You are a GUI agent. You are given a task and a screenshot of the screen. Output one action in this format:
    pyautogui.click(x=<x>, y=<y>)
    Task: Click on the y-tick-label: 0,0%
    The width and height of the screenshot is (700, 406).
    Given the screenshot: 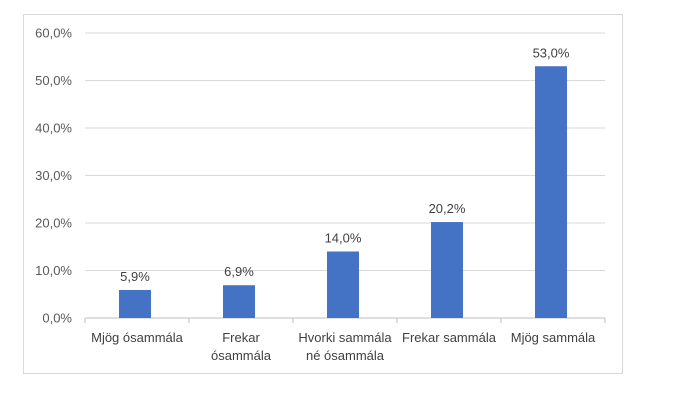 What is the action you would take?
    pyautogui.click(x=57, y=318)
    